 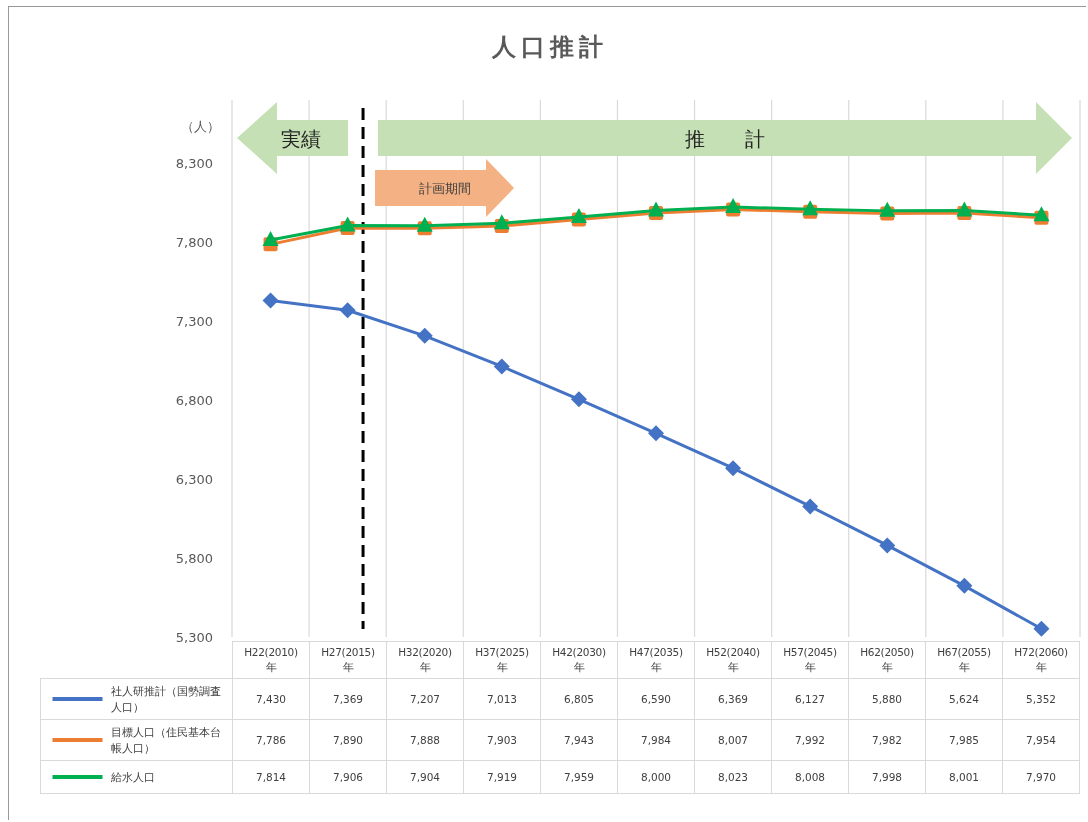 What do you see at coordinates (656, 777) in the screenshot?
I see `data-label: 8,000` at bounding box center [656, 777].